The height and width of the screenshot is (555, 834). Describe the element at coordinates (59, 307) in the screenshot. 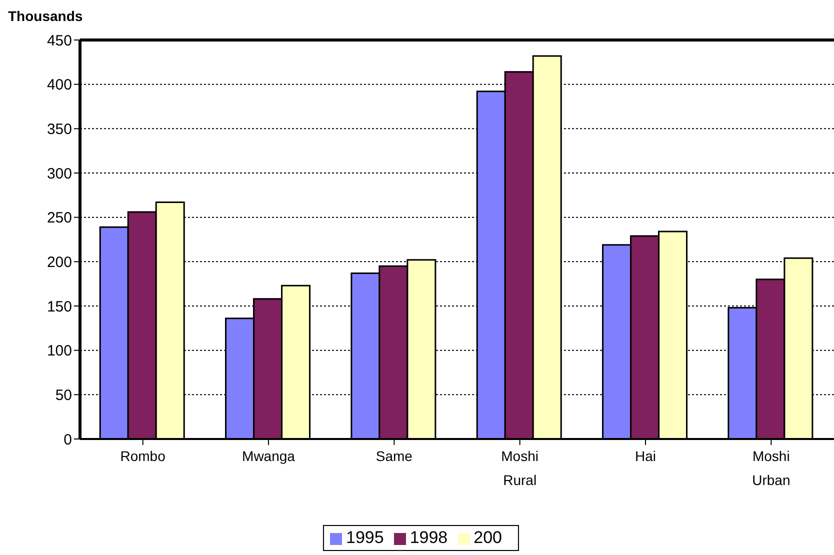

I see `y-tick-label: 150` at that location.